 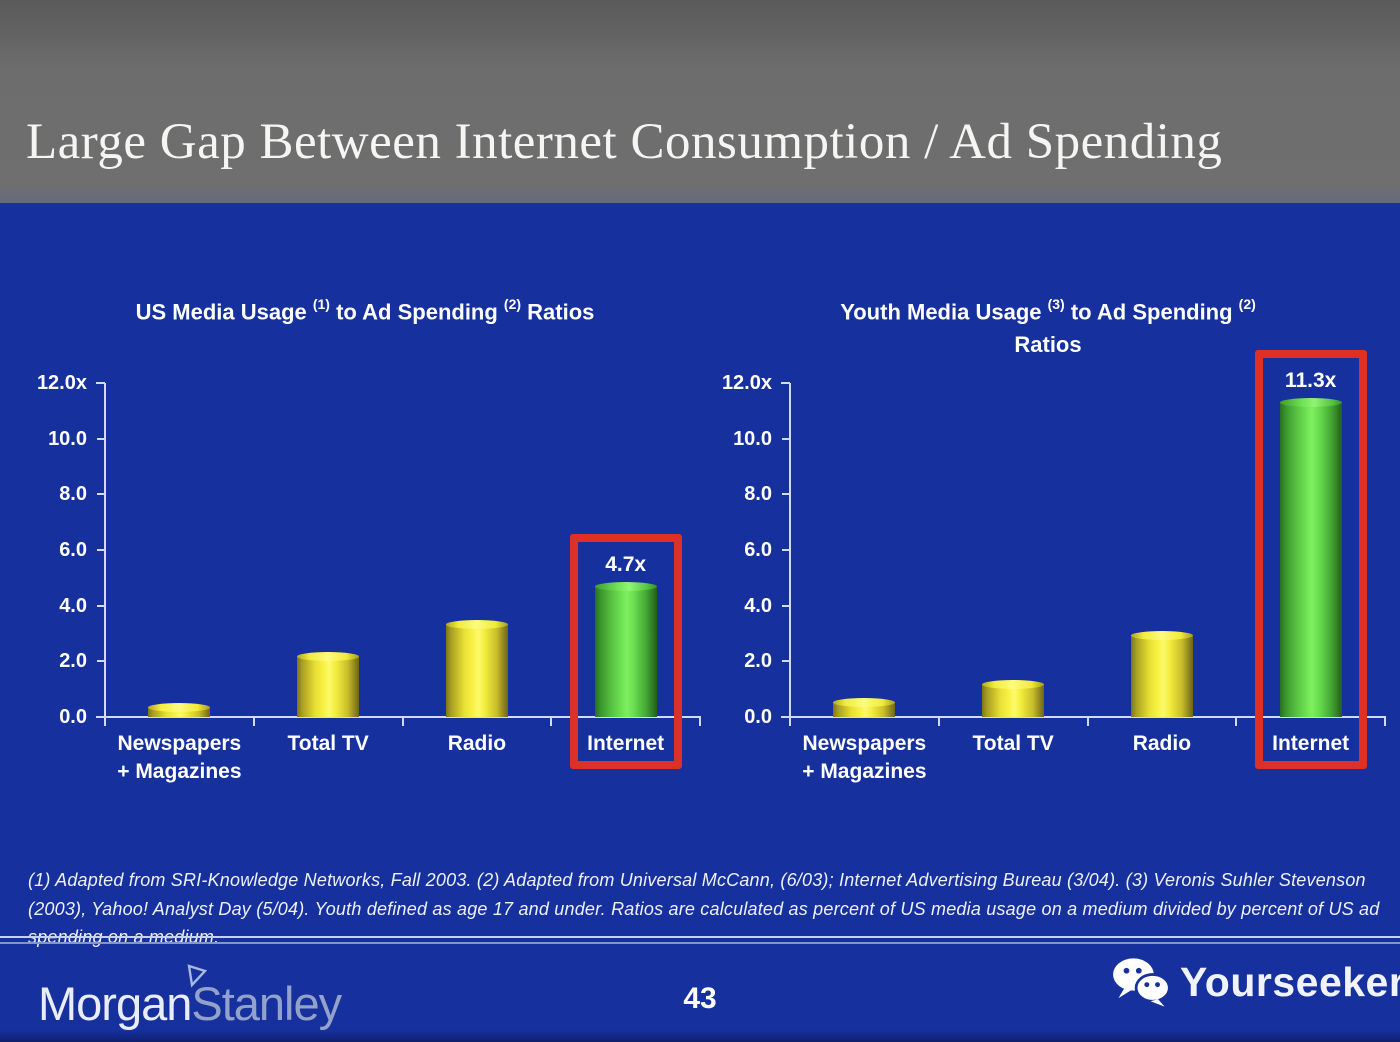 What do you see at coordinates (1142, 982) in the screenshot?
I see `wechat-icon` at bounding box center [1142, 982].